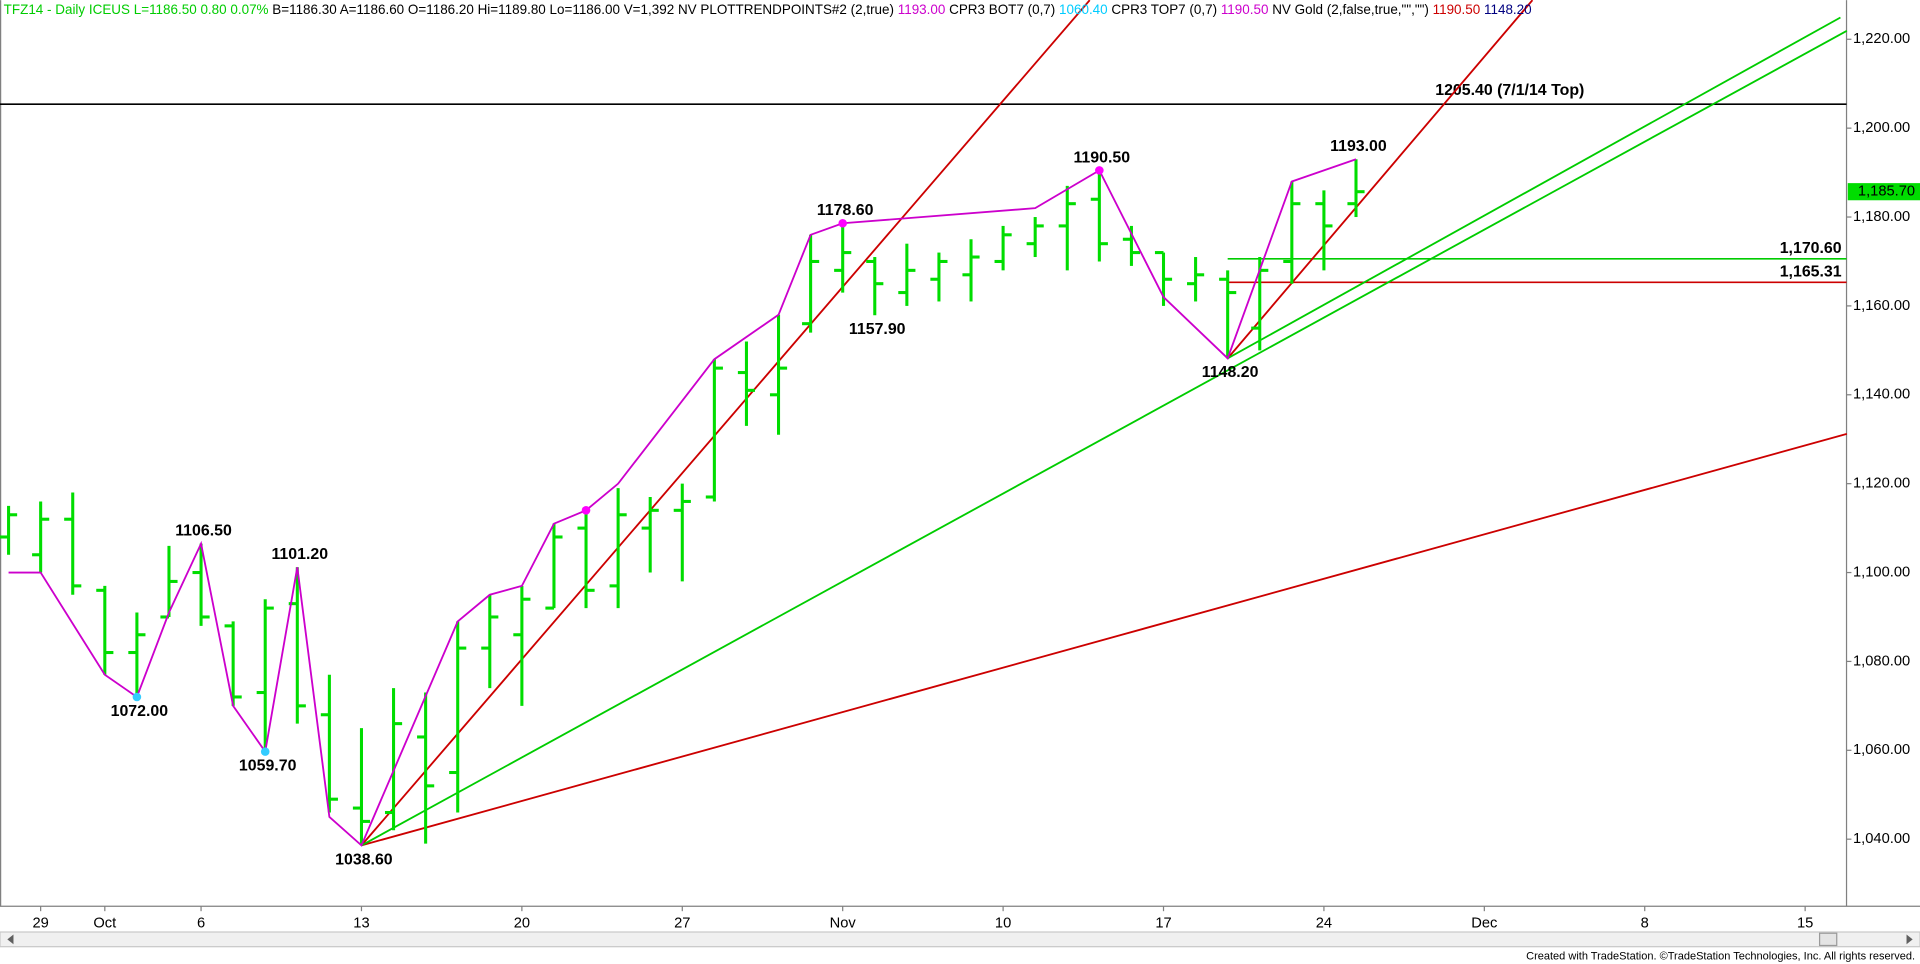  Describe the element at coordinates (1828, 939) in the screenshot. I see `scroll-thumb` at that location.